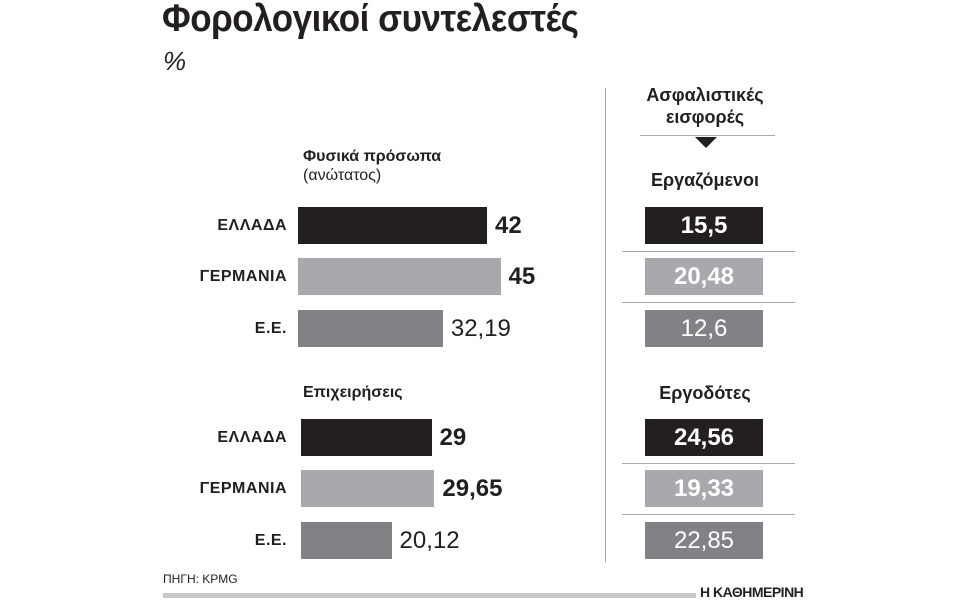 The image size is (960, 600). What do you see at coordinates (200, 579) in the screenshot?
I see `source-note: ΠΗΓΗ: KPMG` at bounding box center [200, 579].